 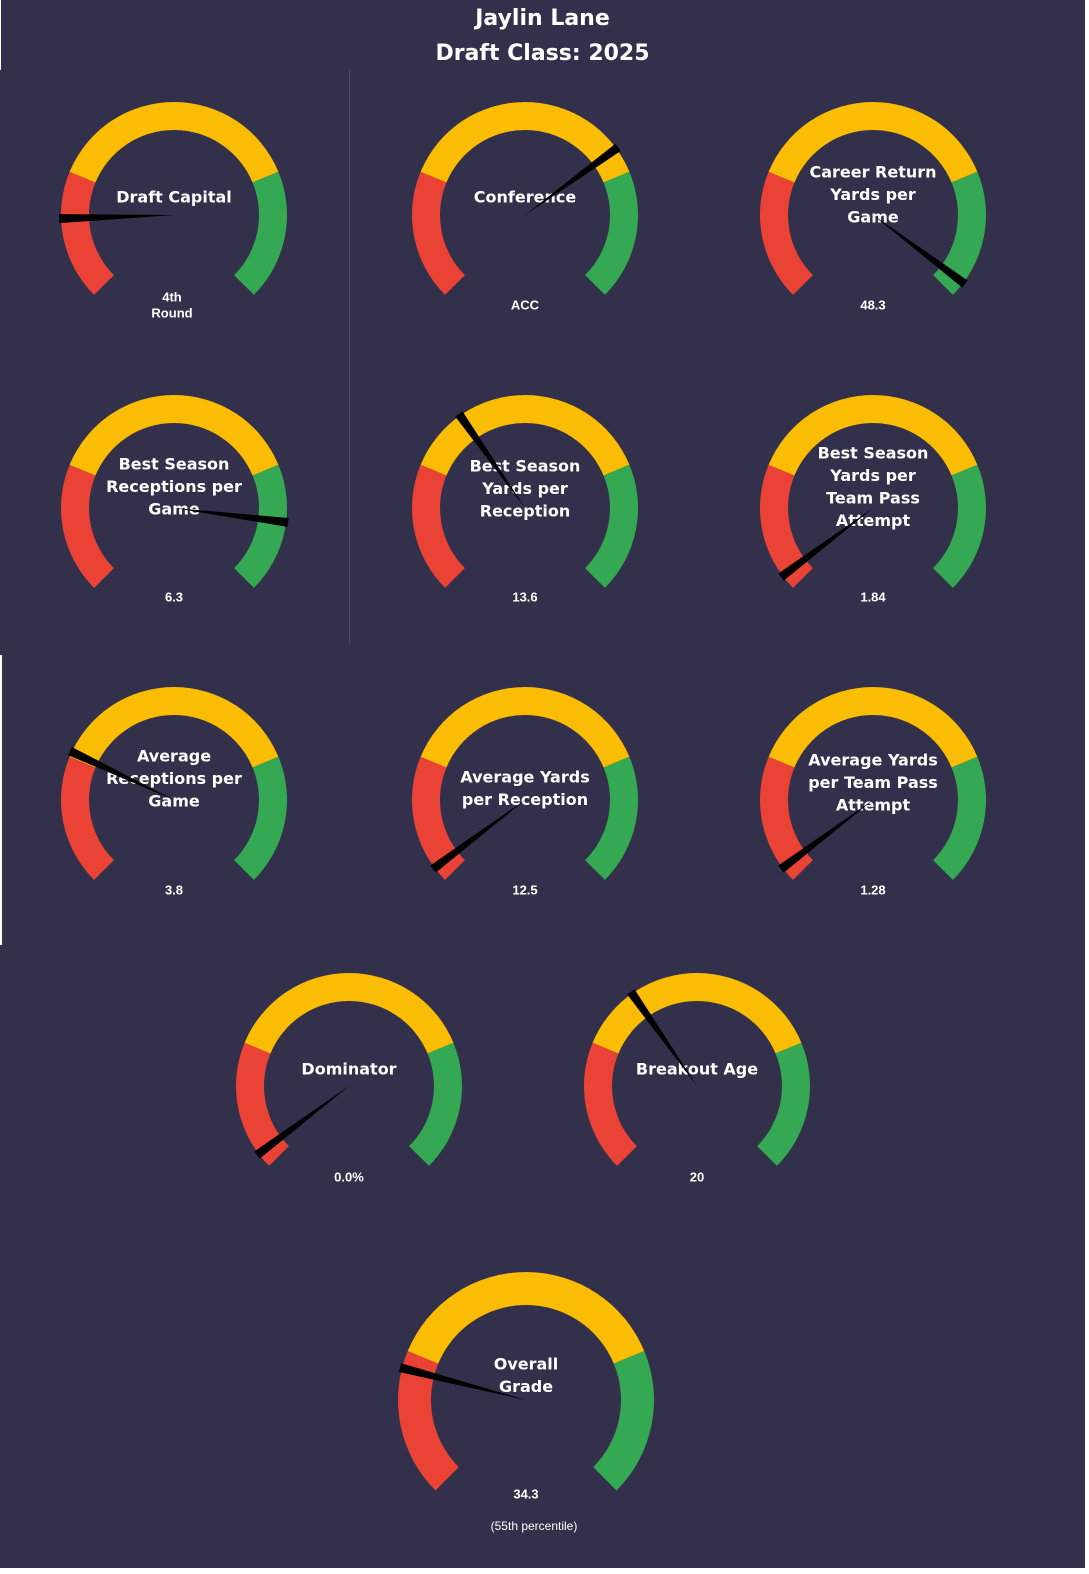 What do you see at coordinates (525, 1493) in the screenshot?
I see `gauge-value: 34.3` at bounding box center [525, 1493].